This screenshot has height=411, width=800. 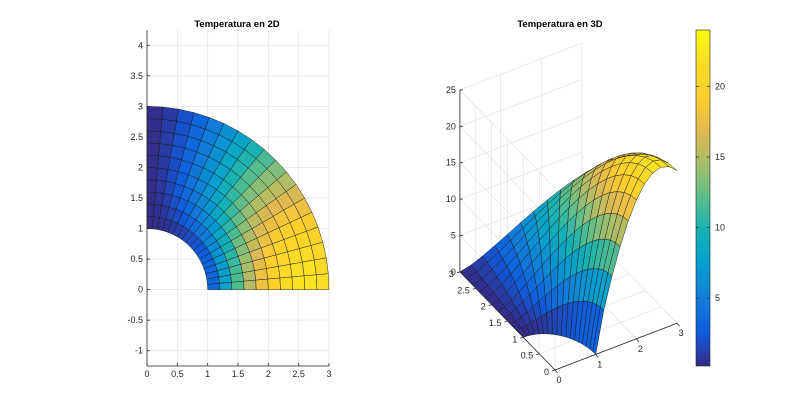 What do you see at coordinates (238, 374) in the screenshot?
I see `plot-2d-xtick-label: 1.5` at bounding box center [238, 374].